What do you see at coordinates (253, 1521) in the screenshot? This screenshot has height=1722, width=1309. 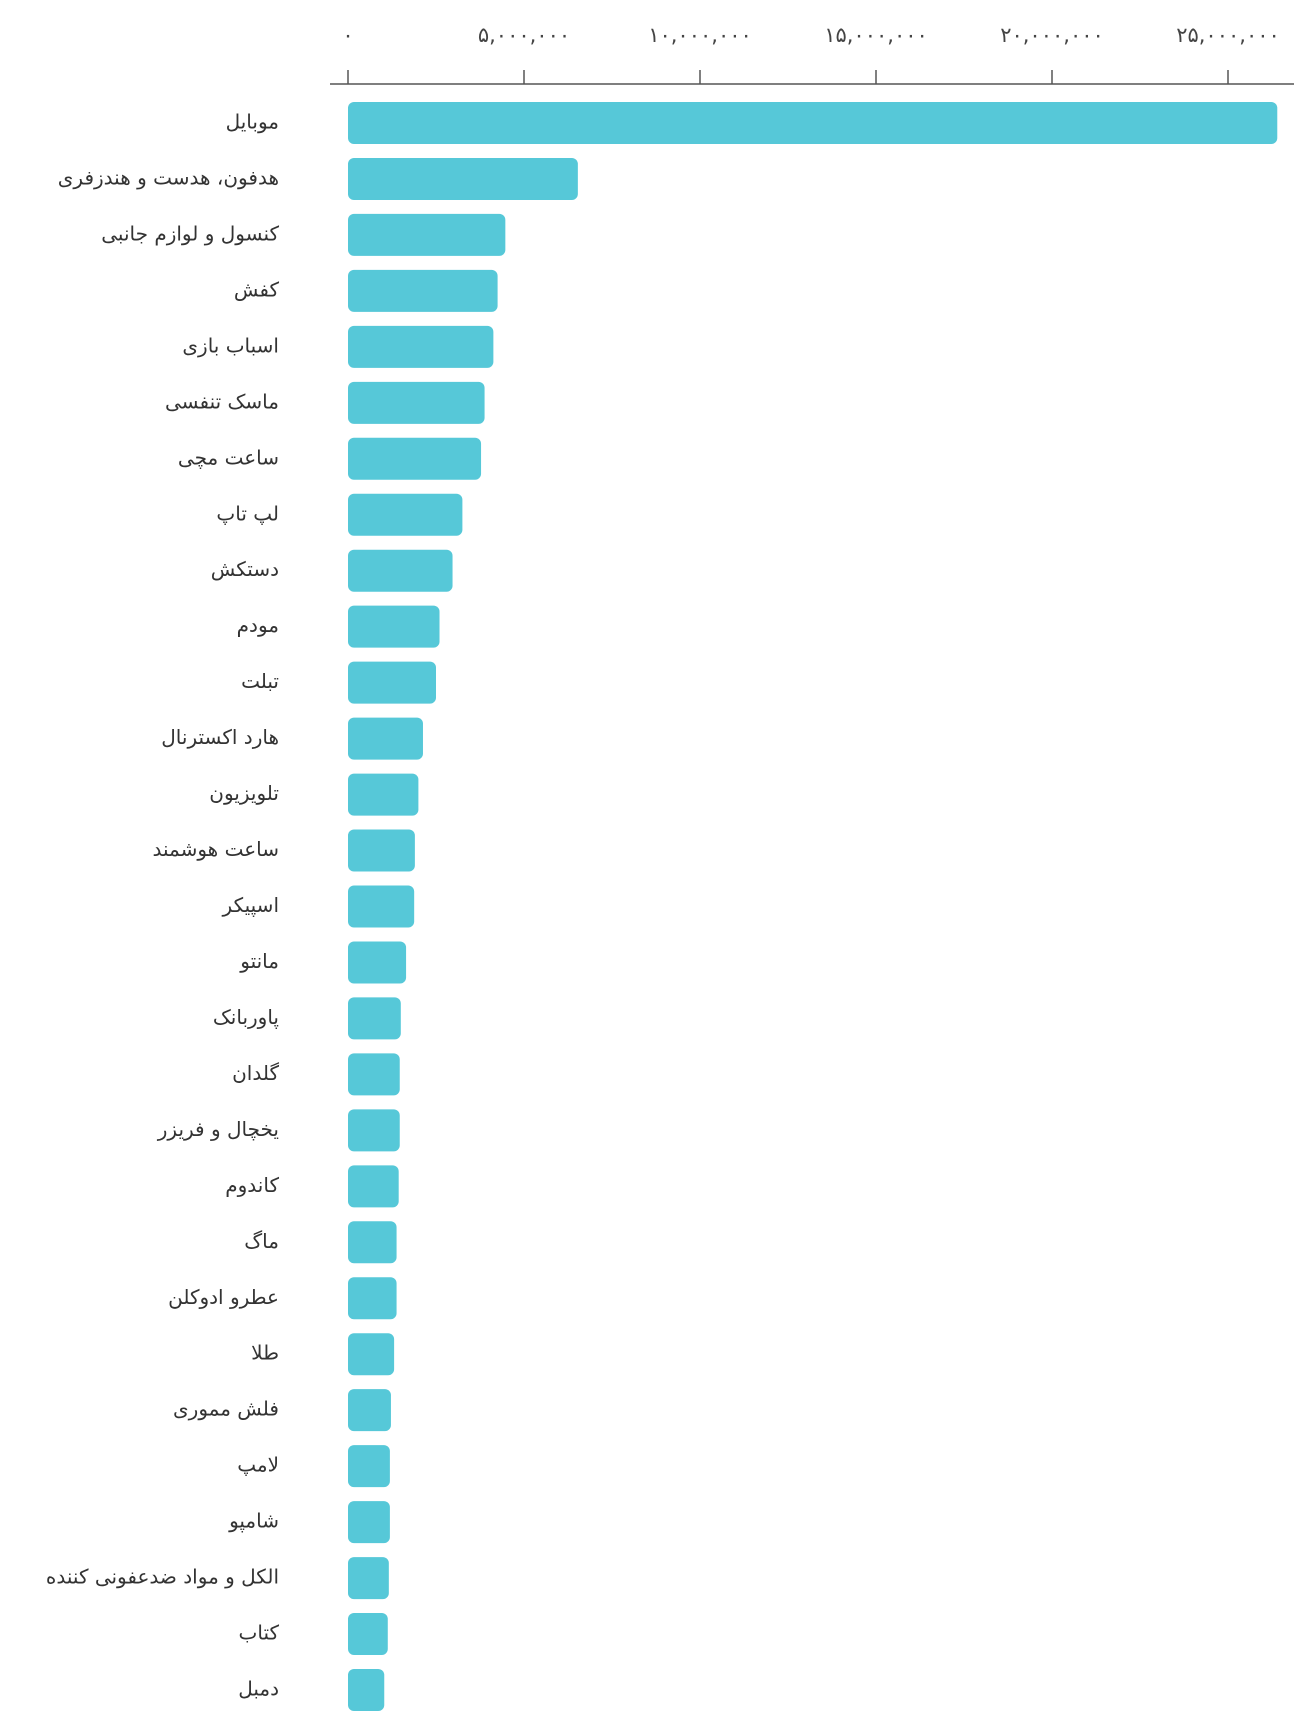 I see `category-label: شامپو` at bounding box center [253, 1521].